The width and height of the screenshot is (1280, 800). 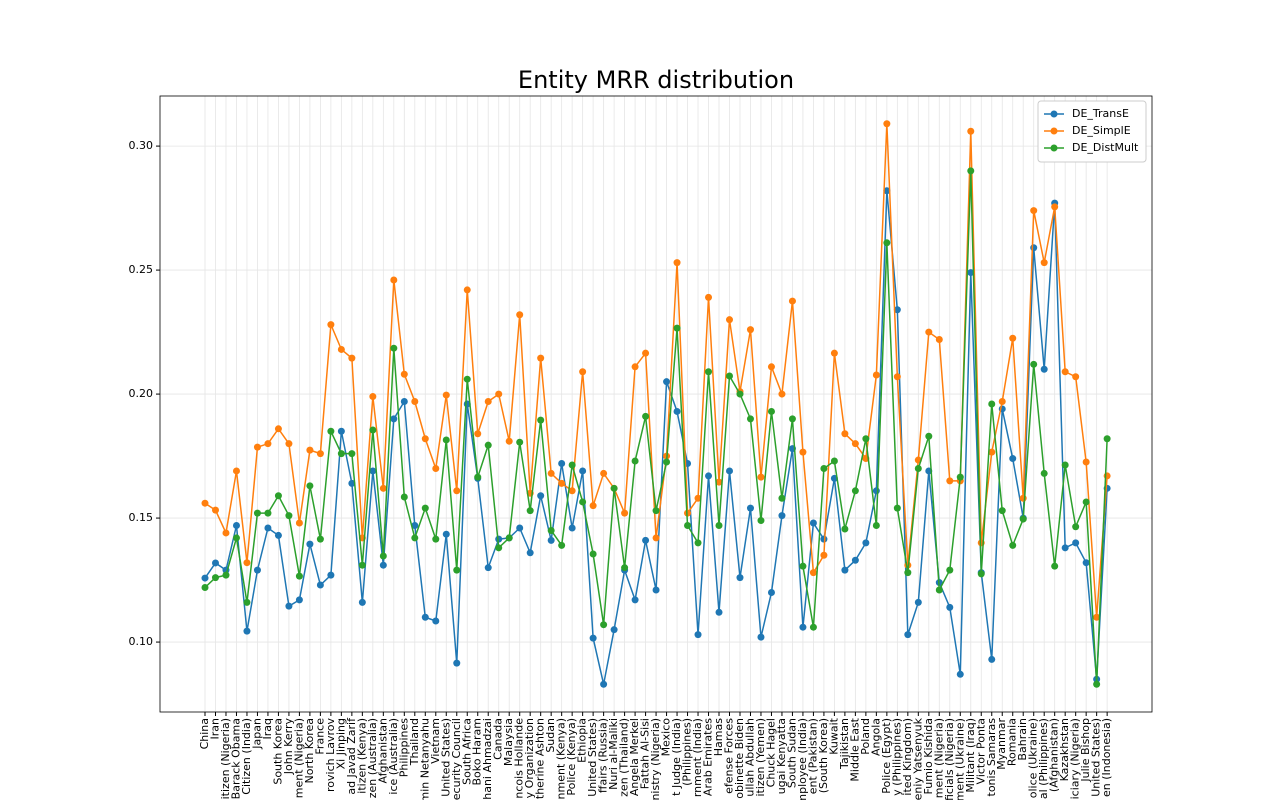 I want to click on legend-label: DE_TransE, so click(x=1100, y=113).